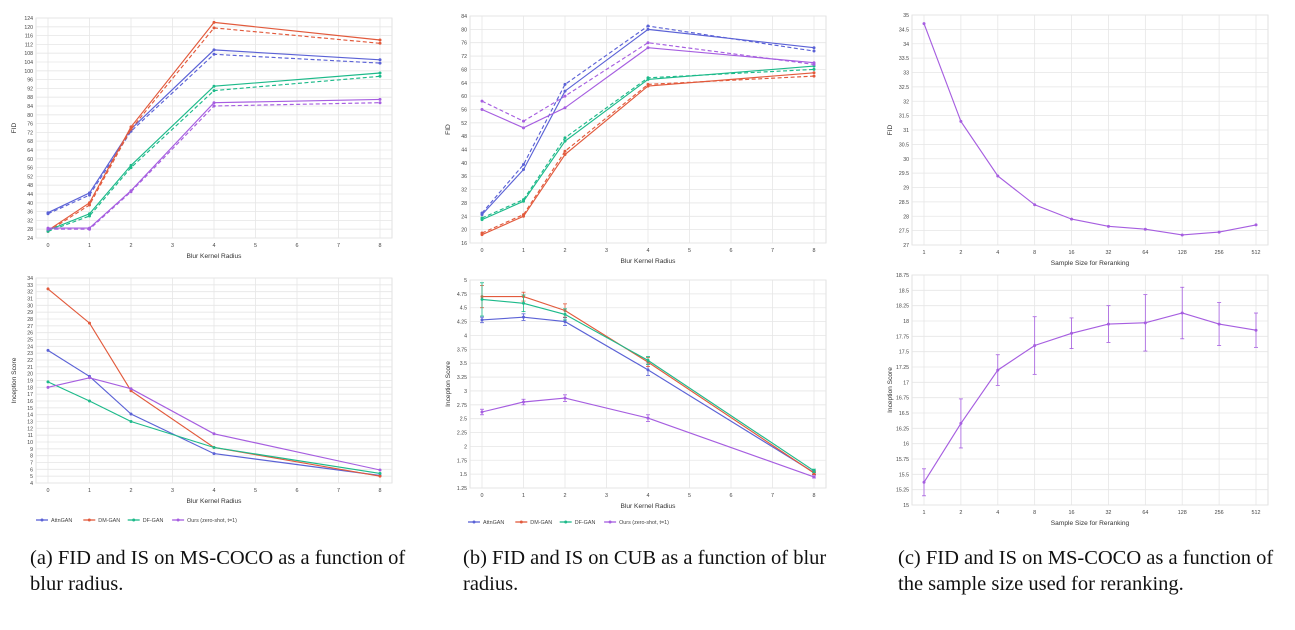 Image resolution: width=1295 pixels, height=630 pixels. What do you see at coordinates (255, 246) in the screenshot?
I see `x-tick-label: 5` at bounding box center [255, 246].